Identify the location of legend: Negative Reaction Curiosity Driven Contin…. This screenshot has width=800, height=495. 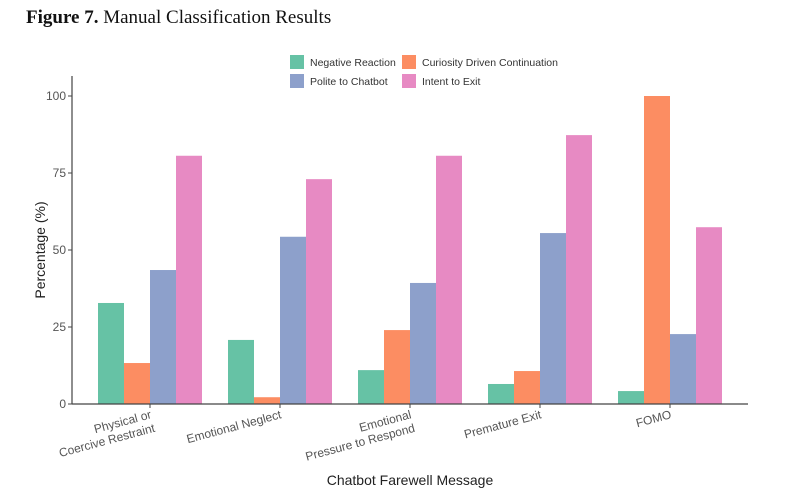
(424, 71).